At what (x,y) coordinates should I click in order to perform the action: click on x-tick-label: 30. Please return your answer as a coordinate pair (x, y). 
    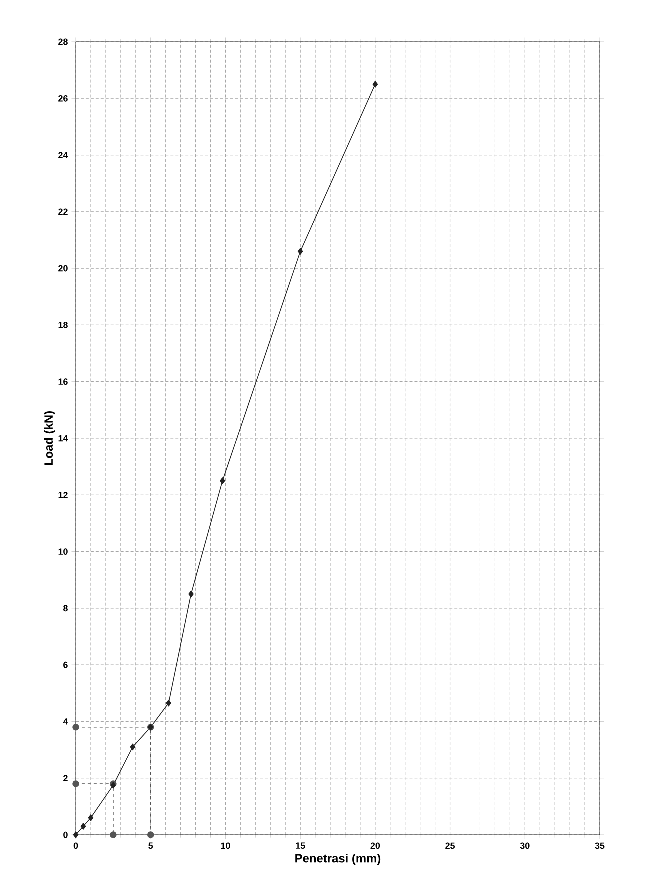
    Looking at the image, I should click on (525, 846).